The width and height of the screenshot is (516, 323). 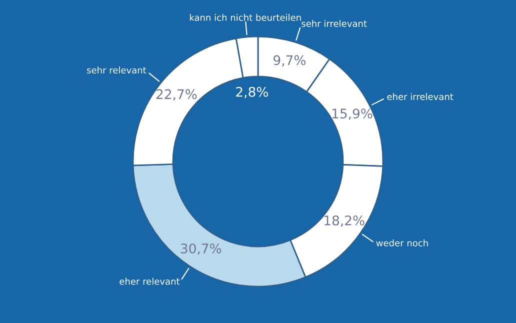 I want to click on slice-label: eher irrelevant, so click(x=420, y=96).